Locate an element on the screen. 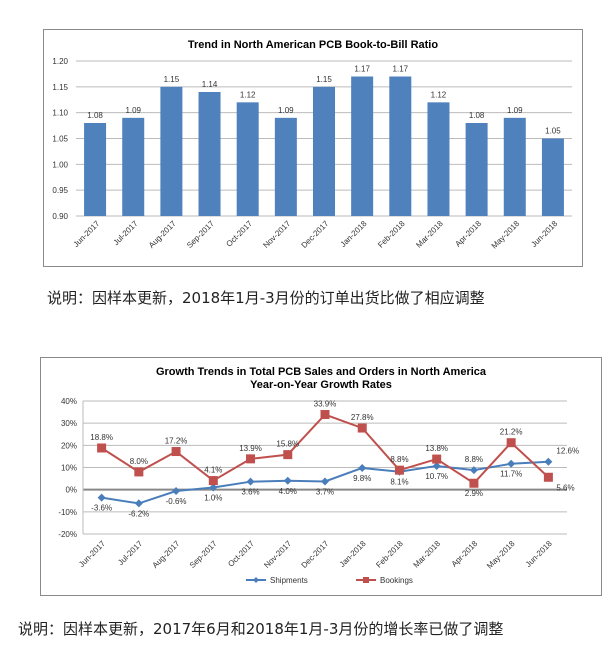 The height and width of the screenshot is (654, 614). x-tick-label: Sep-2017 is located at coordinates (200, 234).